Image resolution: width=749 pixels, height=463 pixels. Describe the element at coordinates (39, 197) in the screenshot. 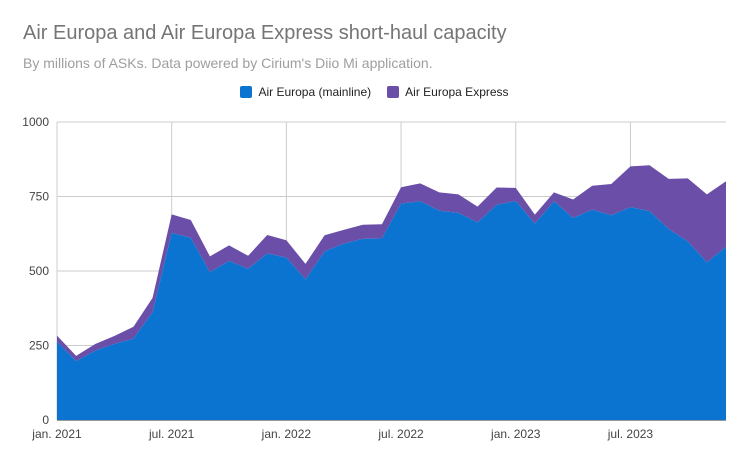

I see `y-tick-label-3: 750` at that location.